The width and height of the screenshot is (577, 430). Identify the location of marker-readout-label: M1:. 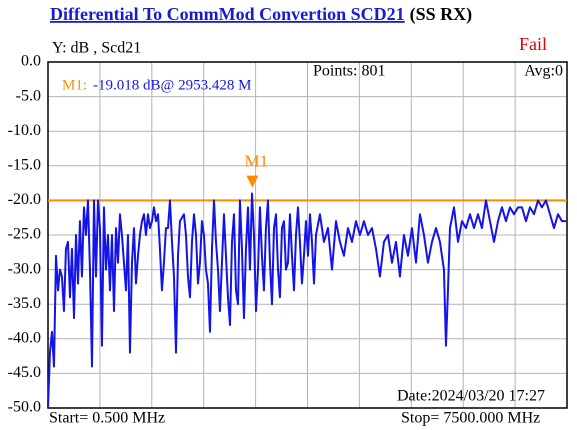
(74, 85).